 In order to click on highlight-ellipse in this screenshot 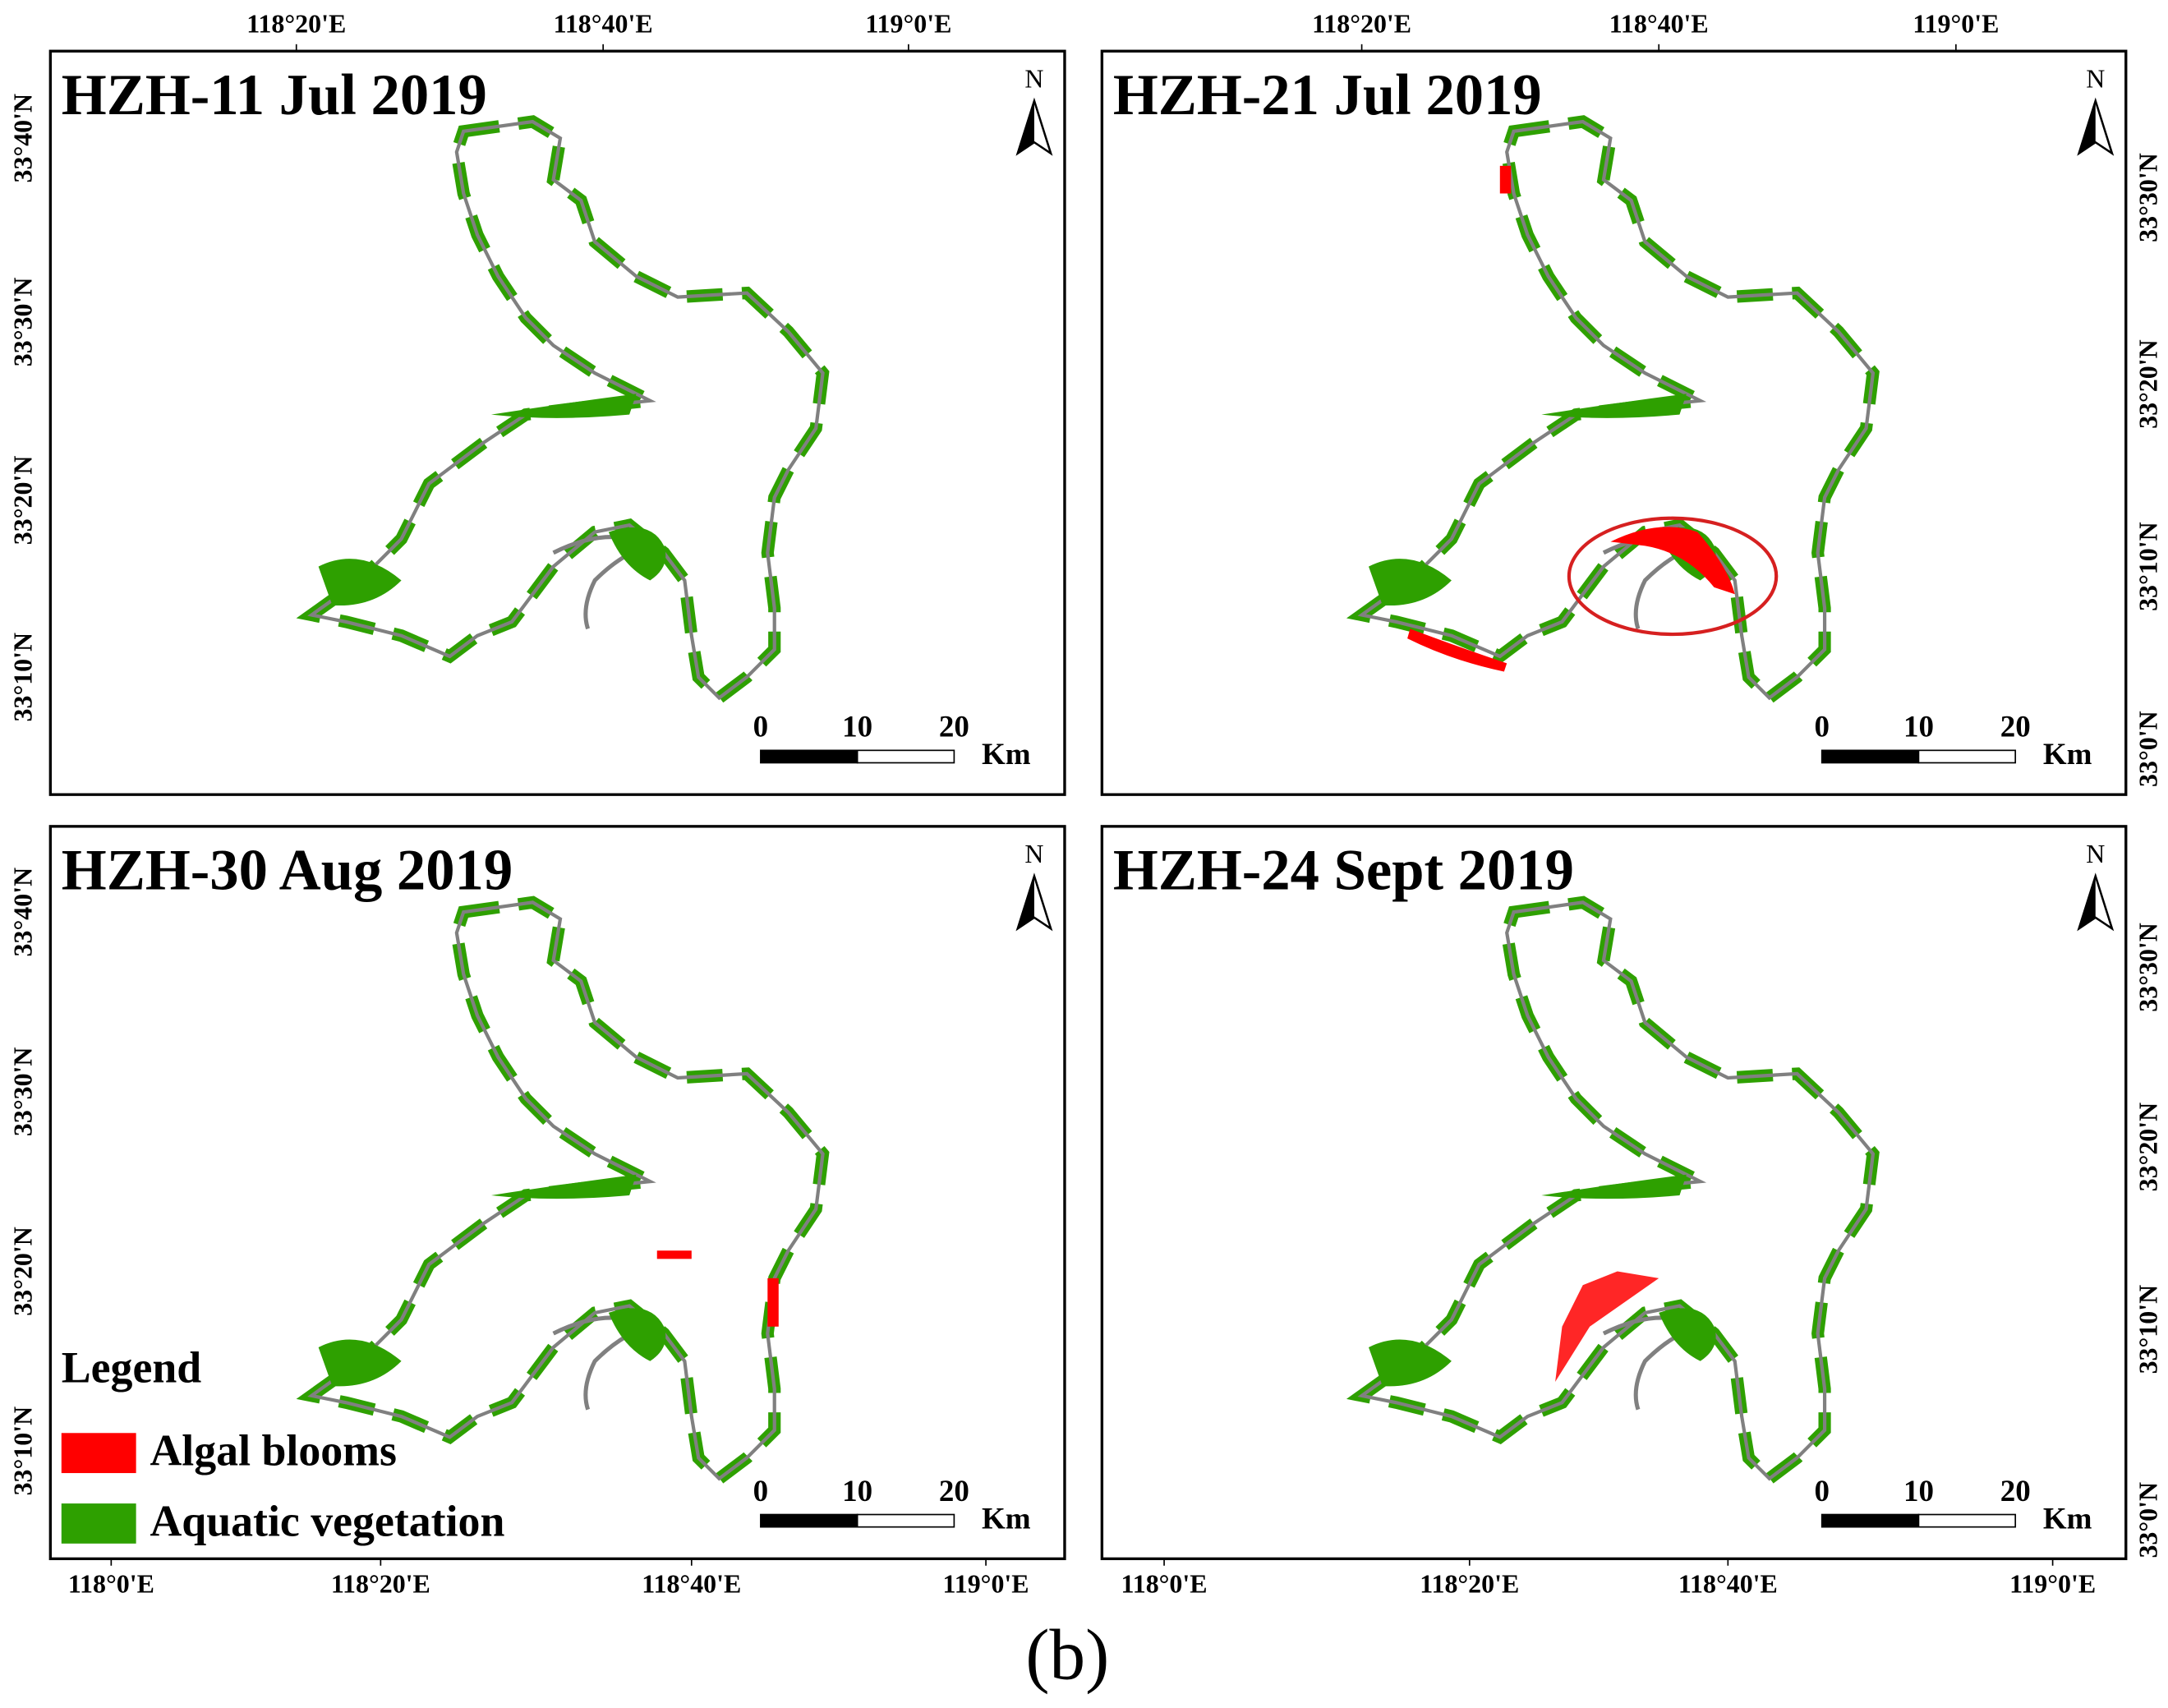, I will do `click(1673, 576)`.